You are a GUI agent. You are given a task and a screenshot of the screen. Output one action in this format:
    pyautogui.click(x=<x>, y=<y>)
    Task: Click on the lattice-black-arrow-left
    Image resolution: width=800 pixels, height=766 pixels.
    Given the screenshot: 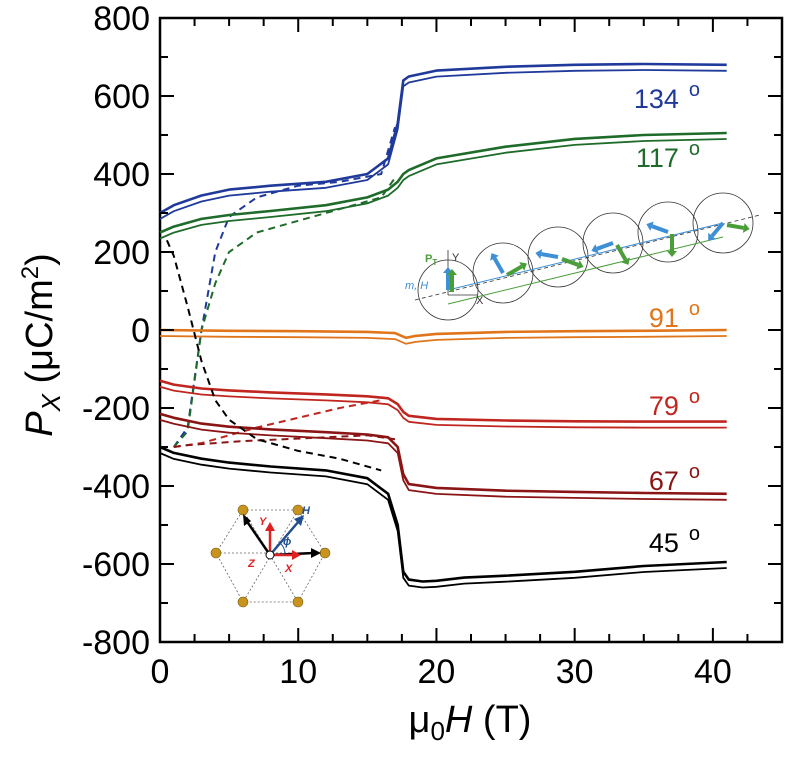 What is the action you would take?
    pyautogui.click(x=258, y=537)
    